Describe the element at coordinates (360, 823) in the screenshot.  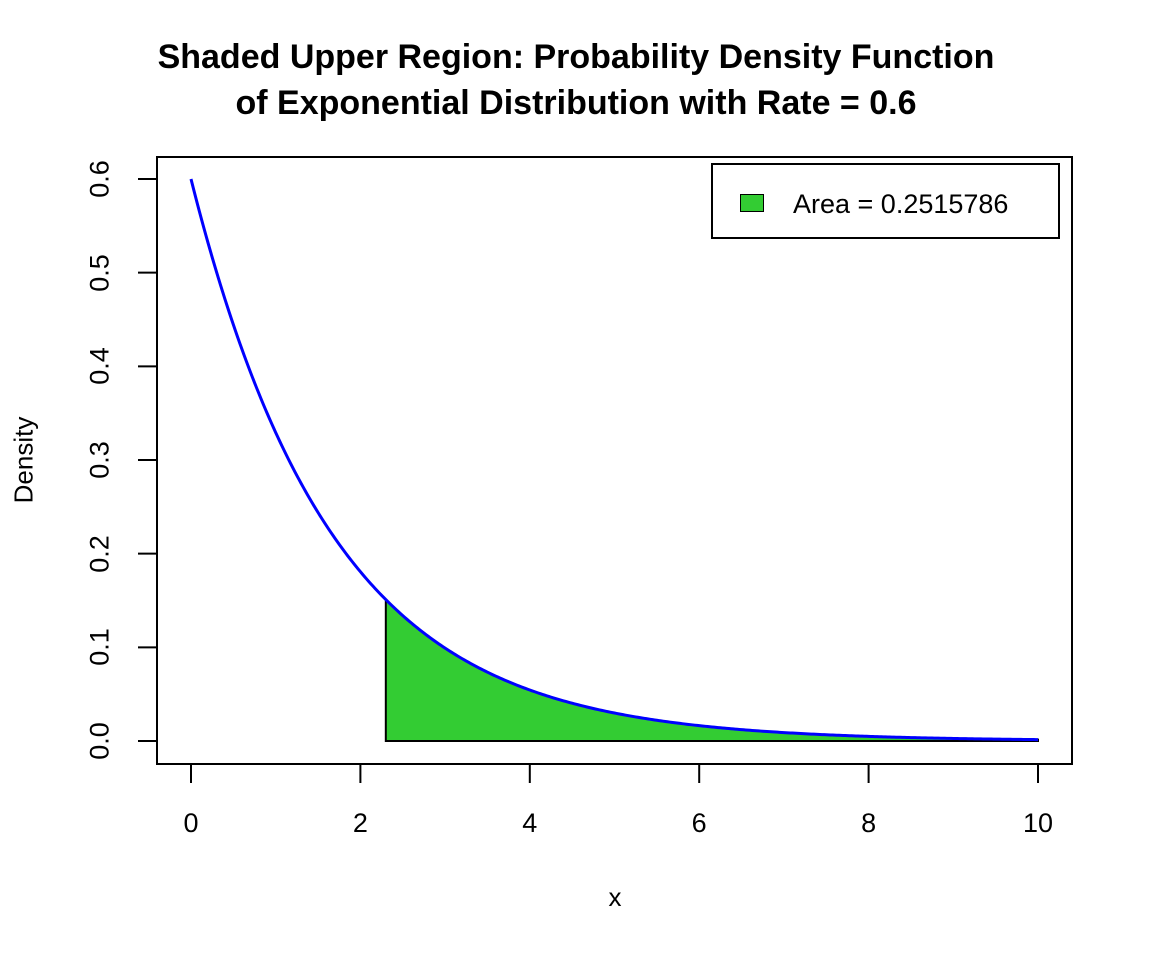
I see `x-tick-label: 2` at that location.